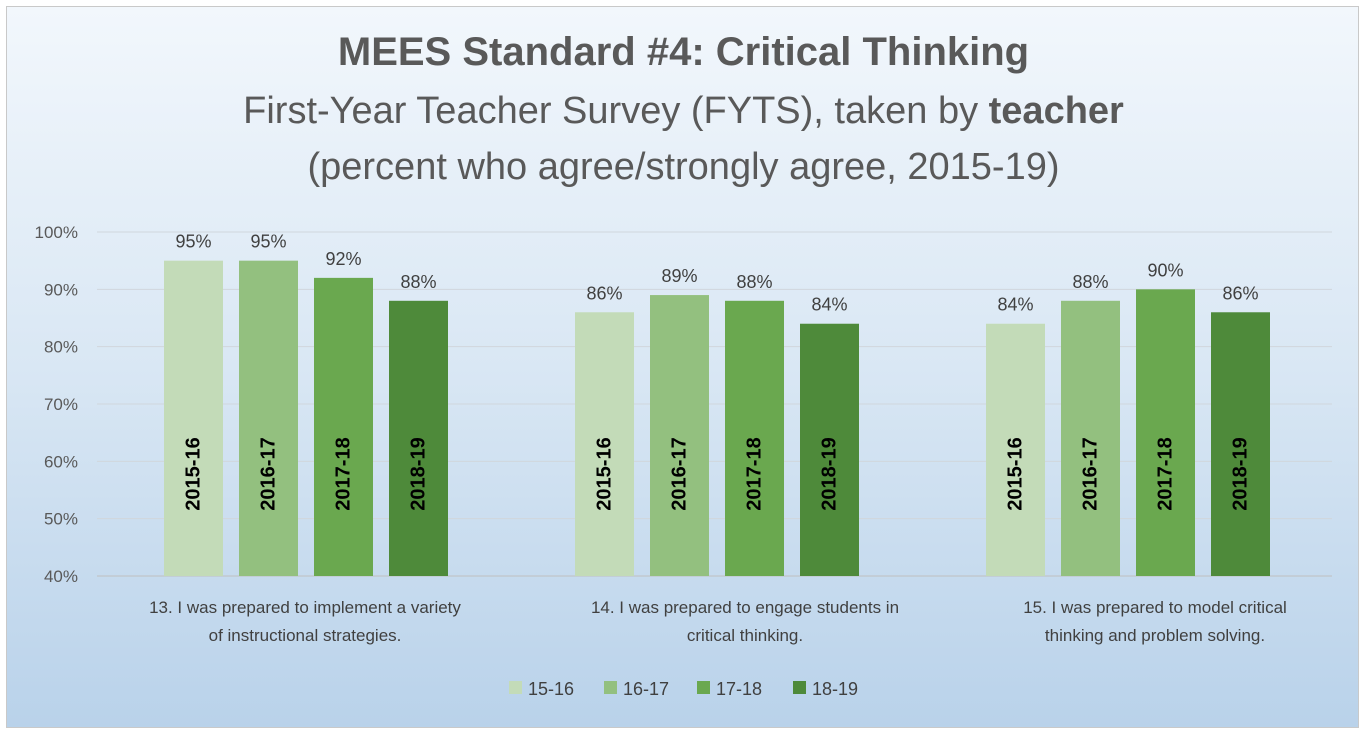 This screenshot has height=736, width=1367. I want to click on legend-entry: 16-17, so click(646, 689).